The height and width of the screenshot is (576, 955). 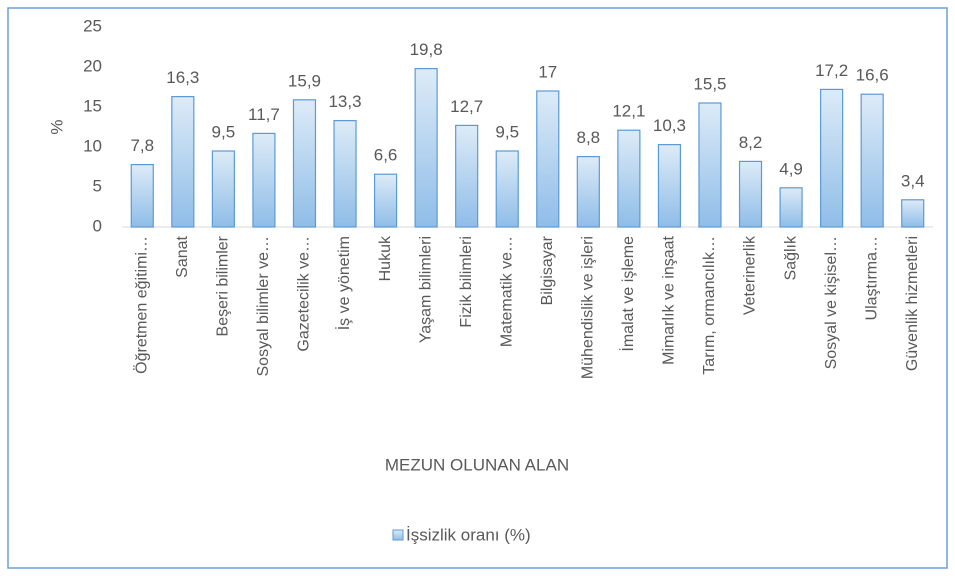 I want to click on x-tick-label: Mimarlık ve inşaat, so click(x=669, y=299).